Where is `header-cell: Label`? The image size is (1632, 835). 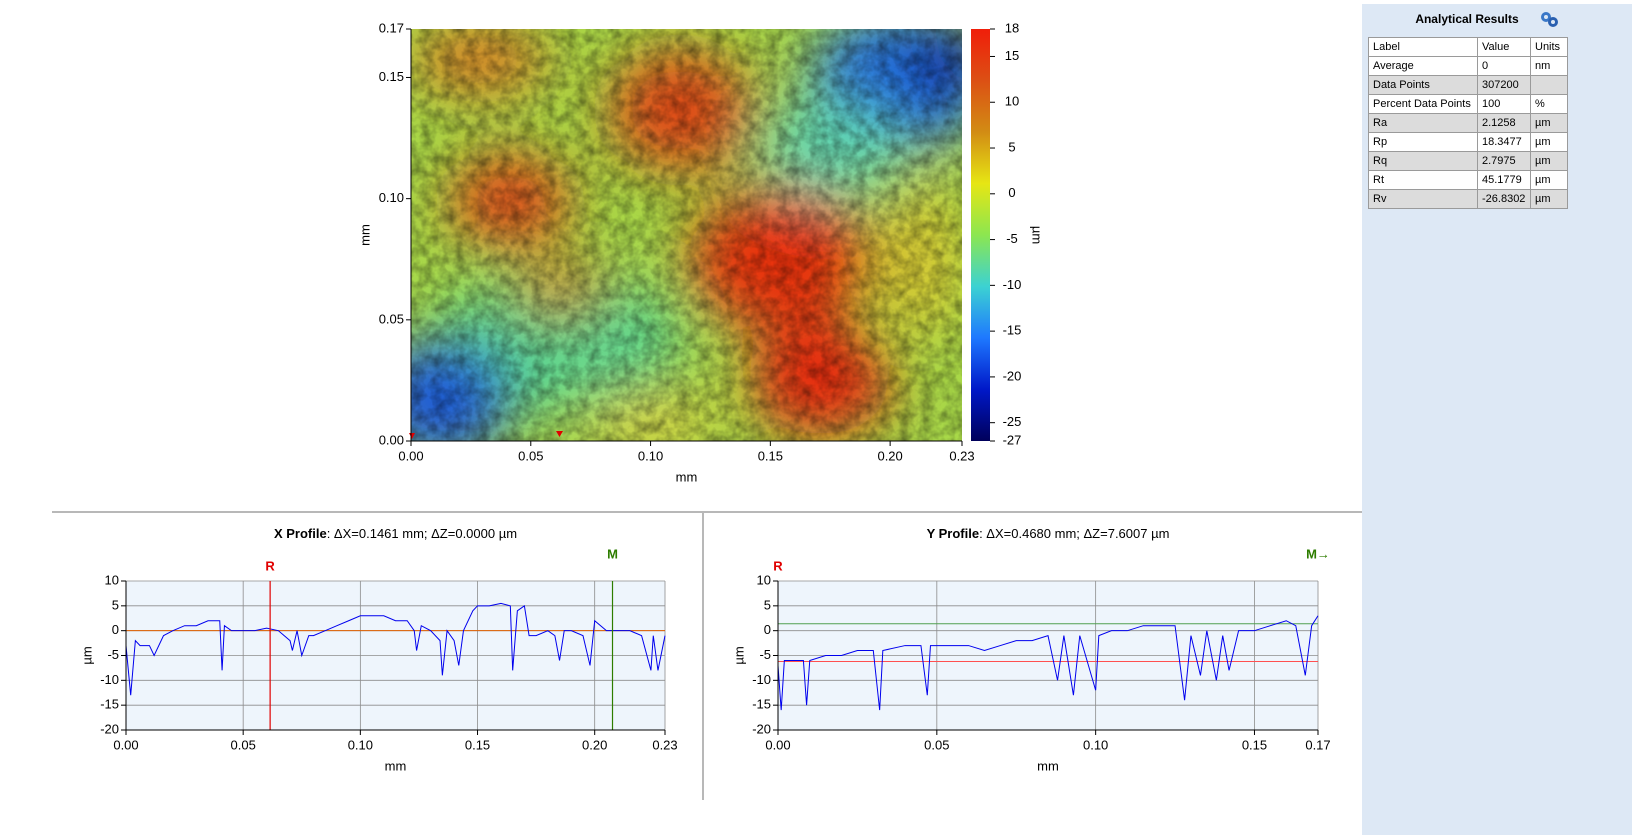 header-cell: Label is located at coordinates (1423, 47).